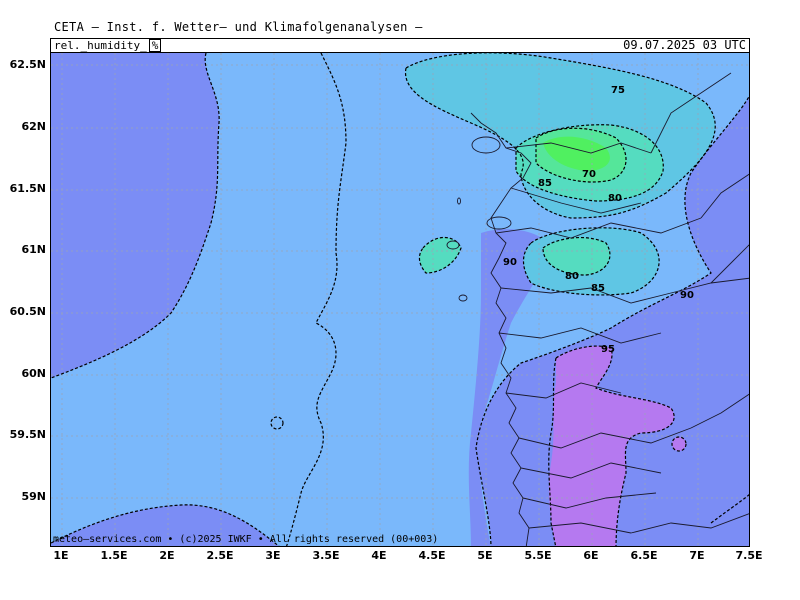 This screenshot has width=800, height=600. What do you see at coordinates (33, 496) in the screenshot?
I see `y-tick-label: 59N` at bounding box center [33, 496].